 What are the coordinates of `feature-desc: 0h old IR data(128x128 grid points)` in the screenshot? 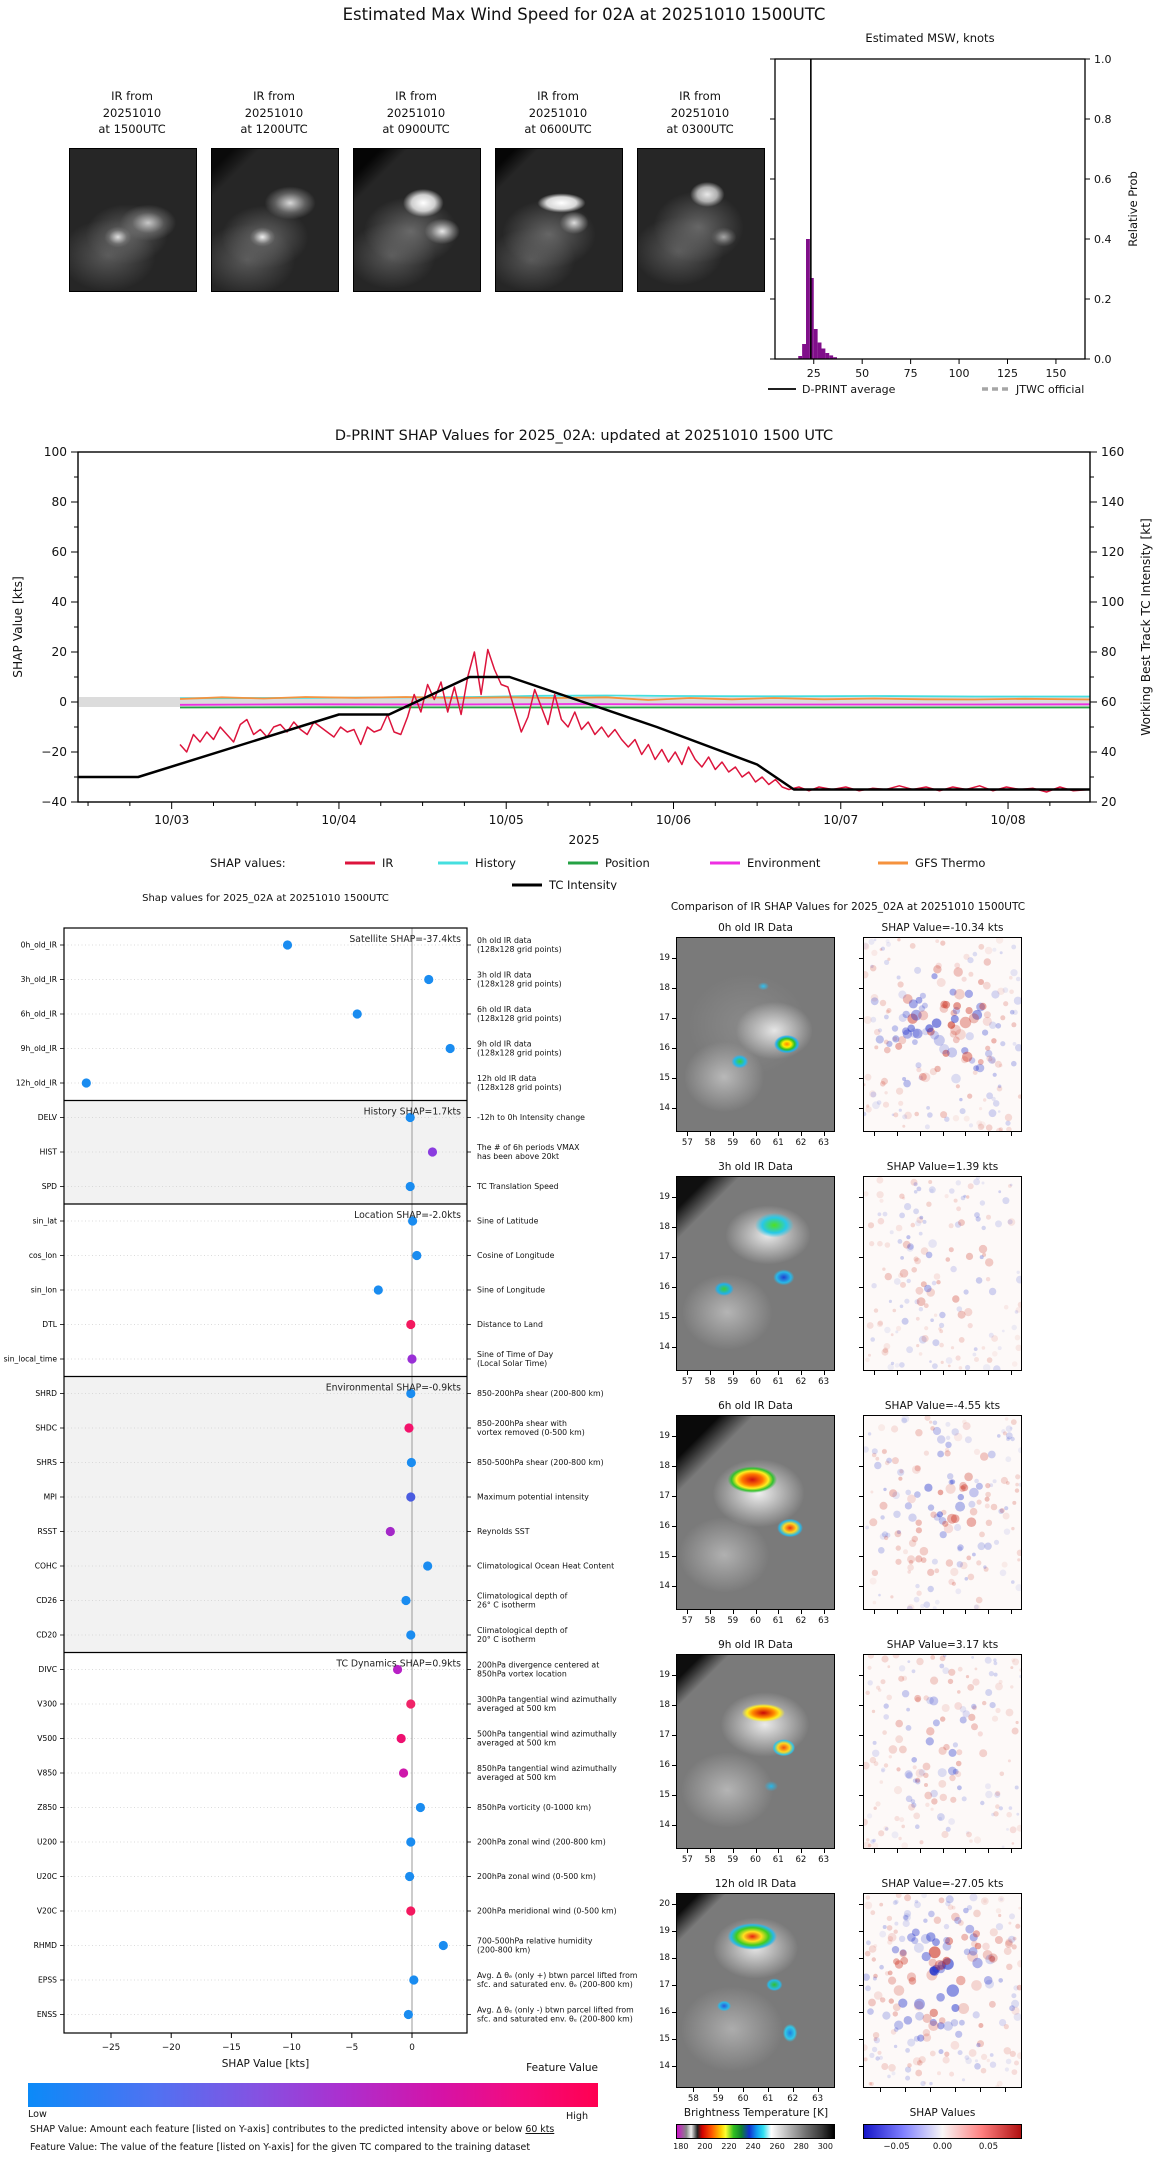 It's located at (519, 945).